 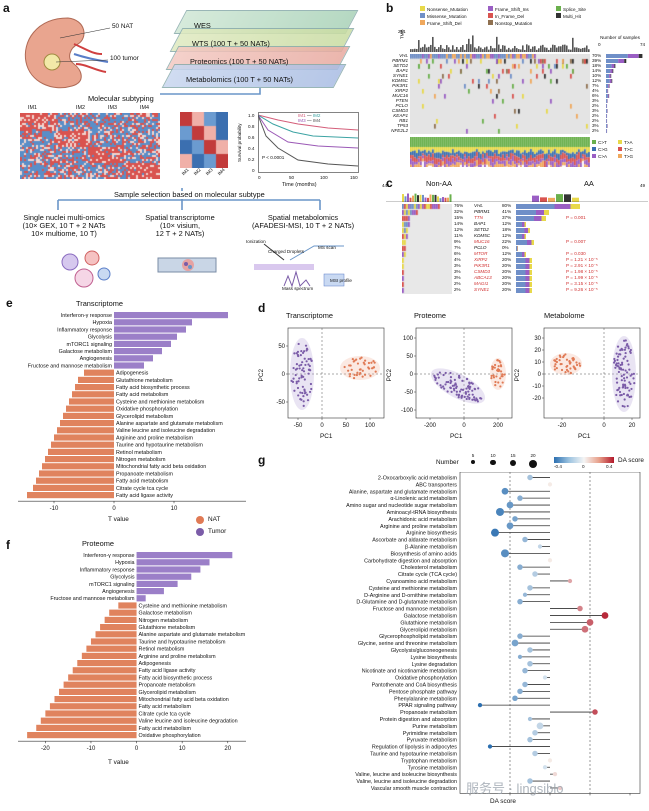 I want to click on pca-frame, so click(x=336, y=373).